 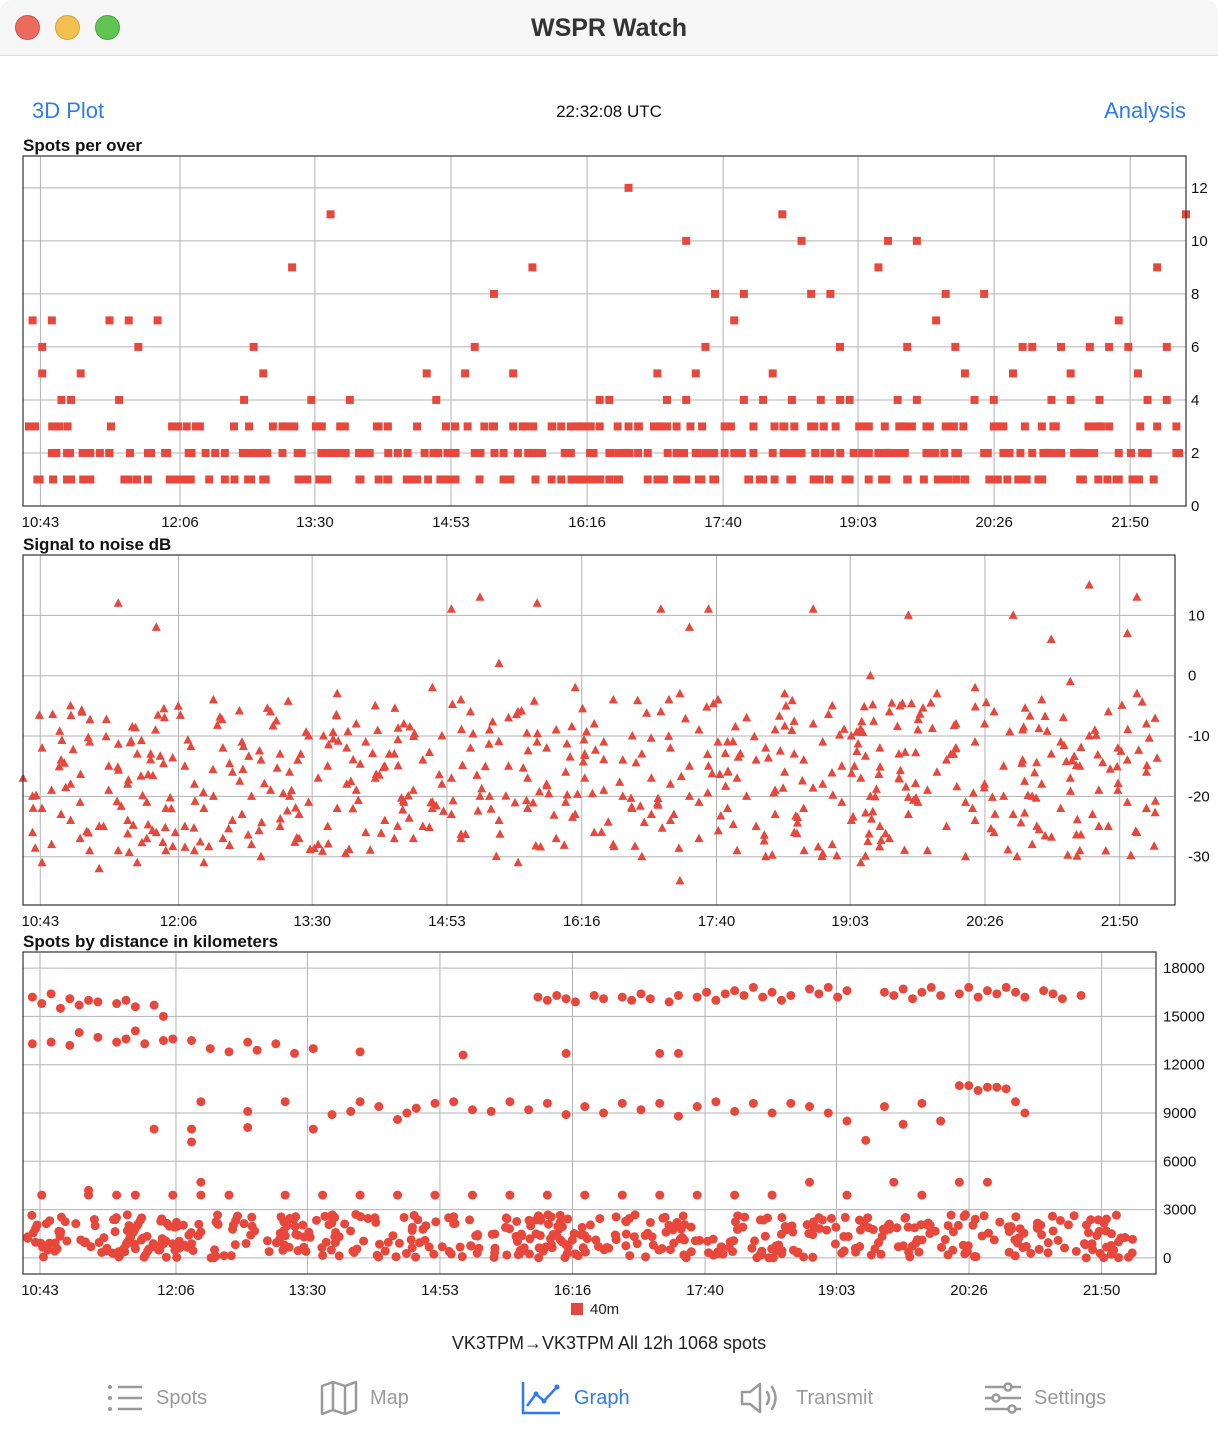 What do you see at coordinates (806, 1398) in the screenshot?
I see `tab-transmit: Transmit` at bounding box center [806, 1398].